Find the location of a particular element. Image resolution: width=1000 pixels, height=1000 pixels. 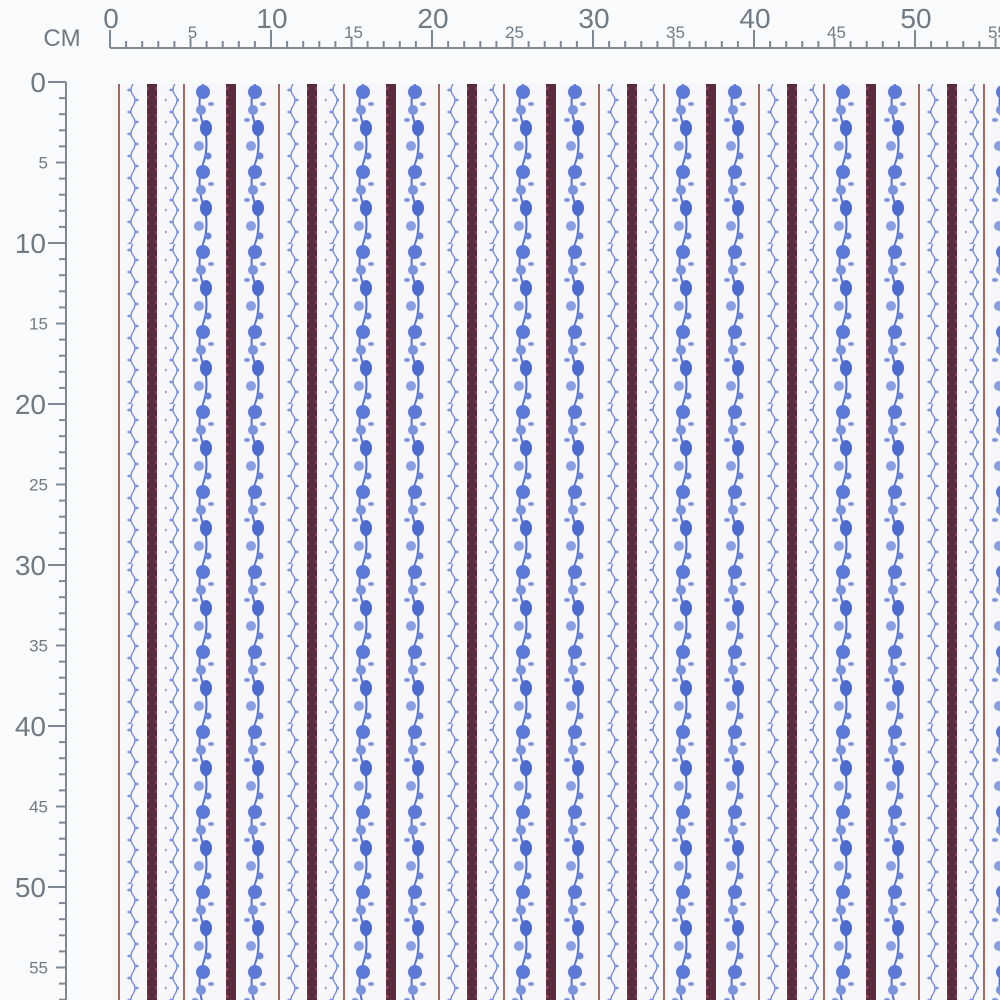

x-tick-label: 30 is located at coordinates (593, 18).